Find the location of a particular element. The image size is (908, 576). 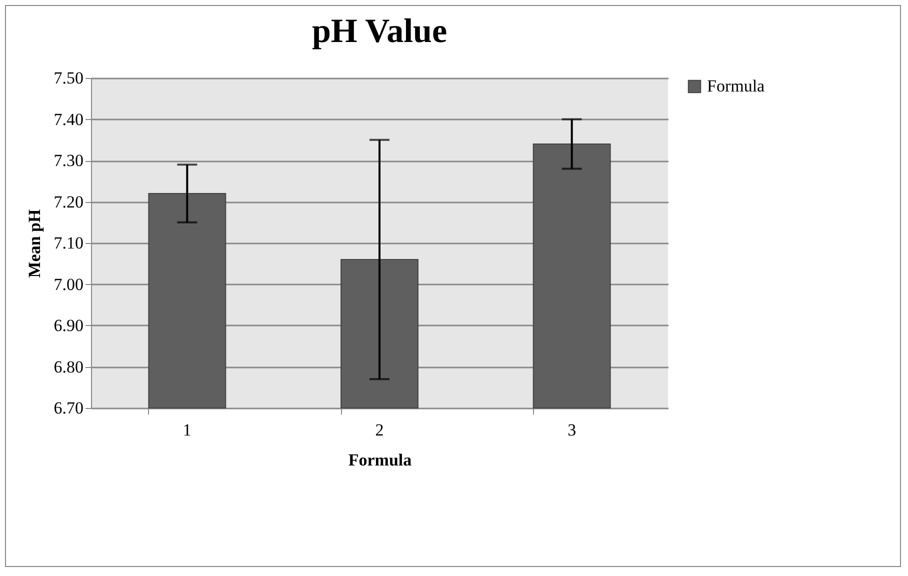

chart-title: pH Value is located at coordinates (380, 31).